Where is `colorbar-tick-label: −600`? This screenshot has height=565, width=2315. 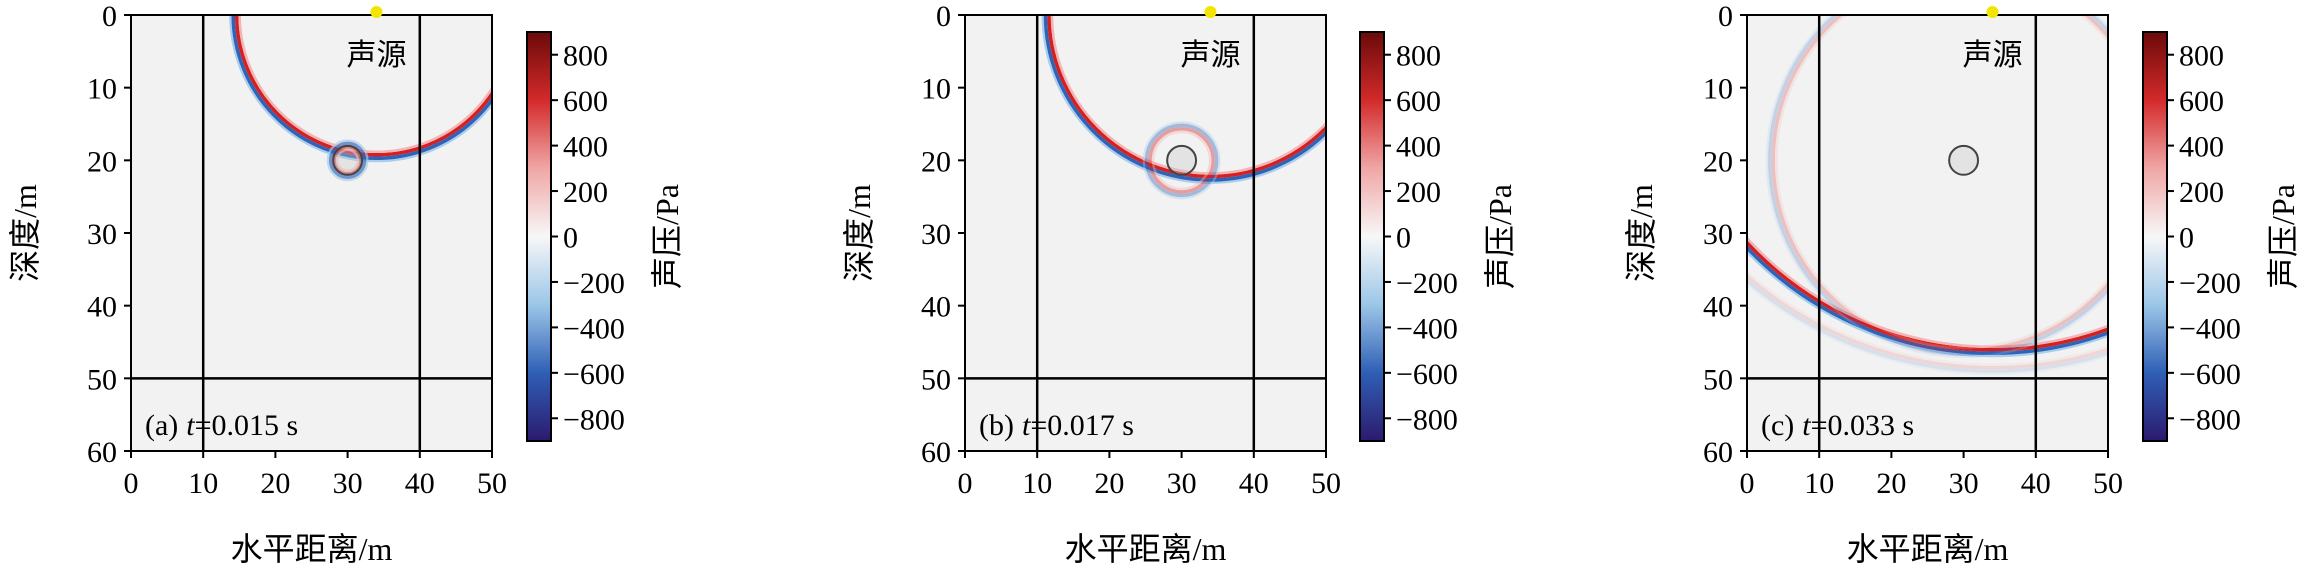
colorbar-tick-label: −600 is located at coordinates (1427, 374).